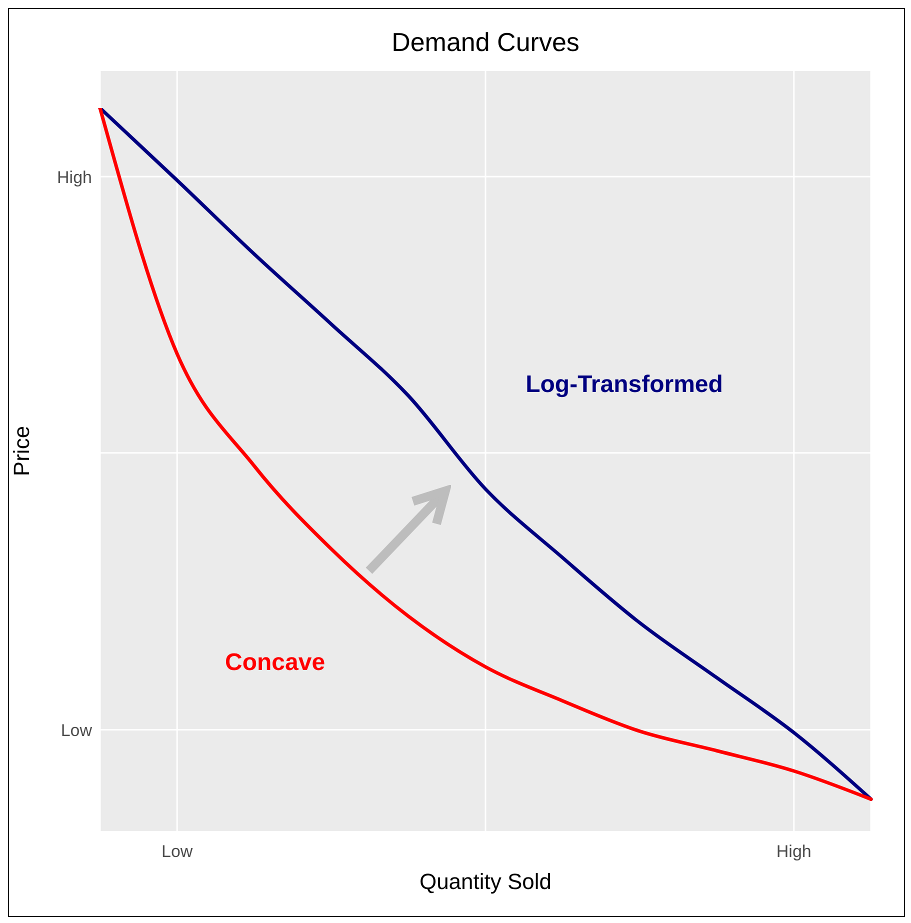 This screenshot has height=923, width=911. Describe the element at coordinates (22, 451) in the screenshot. I see `y-axis-title: Price` at that location.